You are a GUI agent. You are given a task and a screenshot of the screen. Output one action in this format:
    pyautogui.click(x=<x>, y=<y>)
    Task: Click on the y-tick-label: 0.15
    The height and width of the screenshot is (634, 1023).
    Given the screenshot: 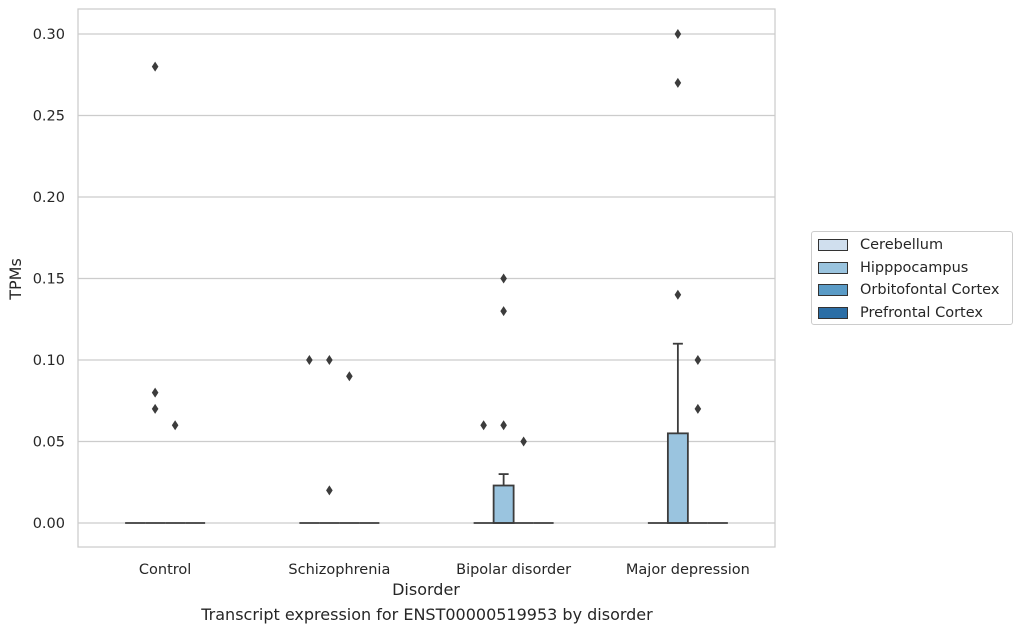 What is the action you would take?
    pyautogui.click(x=49, y=280)
    